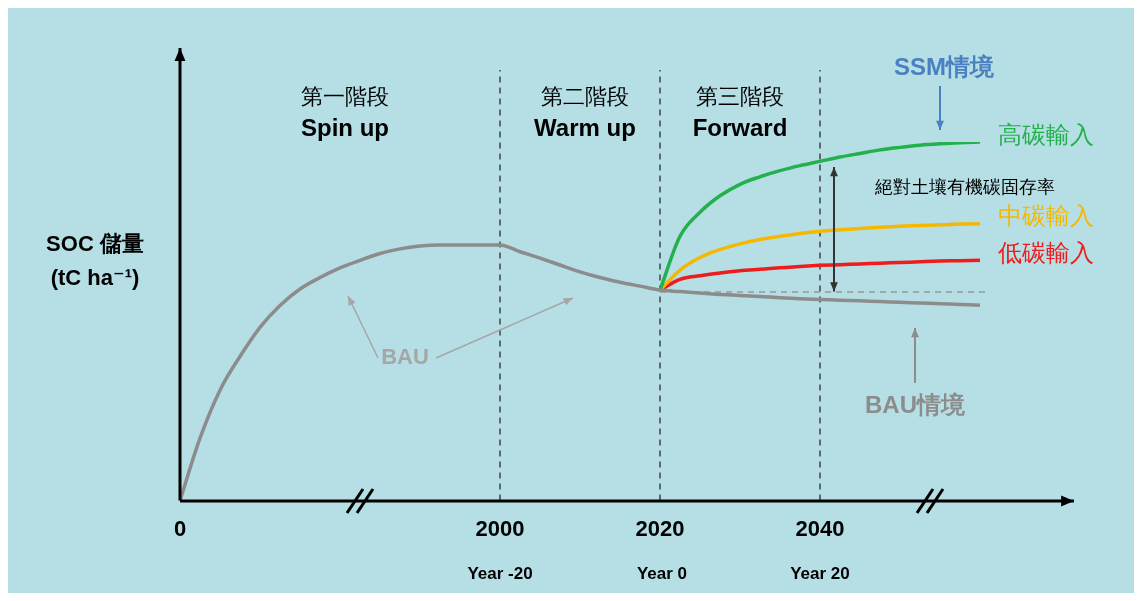  I want to click on y-axis-title: SOC 儲量 (tC ha⁻¹), so click(95, 261).